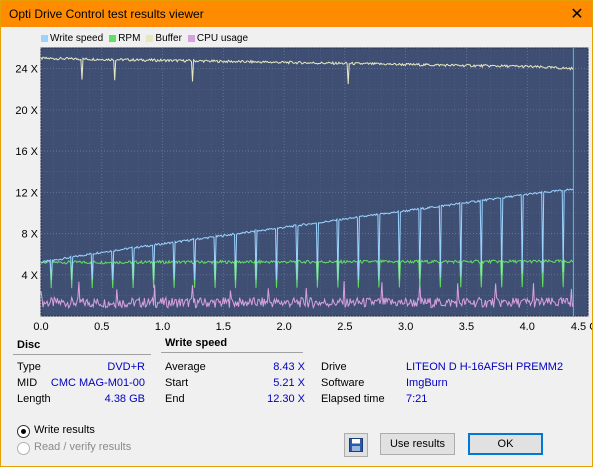 The width and height of the screenshot is (593, 467). I want to click on legend-item: RPM, so click(124, 38).